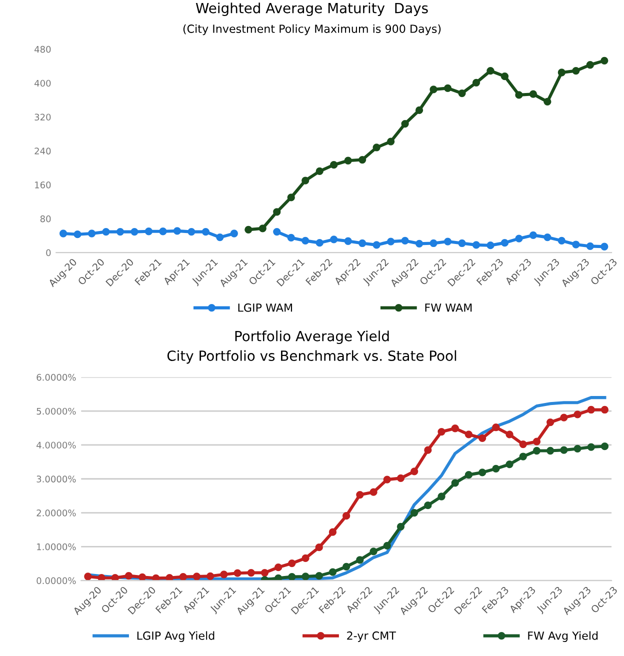 The height and width of the screenshot is (656, 624). What do you see at coordinates (312, 337) in the screenshot?
I see `chart-title: Portfolio Average Yield` at bounding box center [312, 337].